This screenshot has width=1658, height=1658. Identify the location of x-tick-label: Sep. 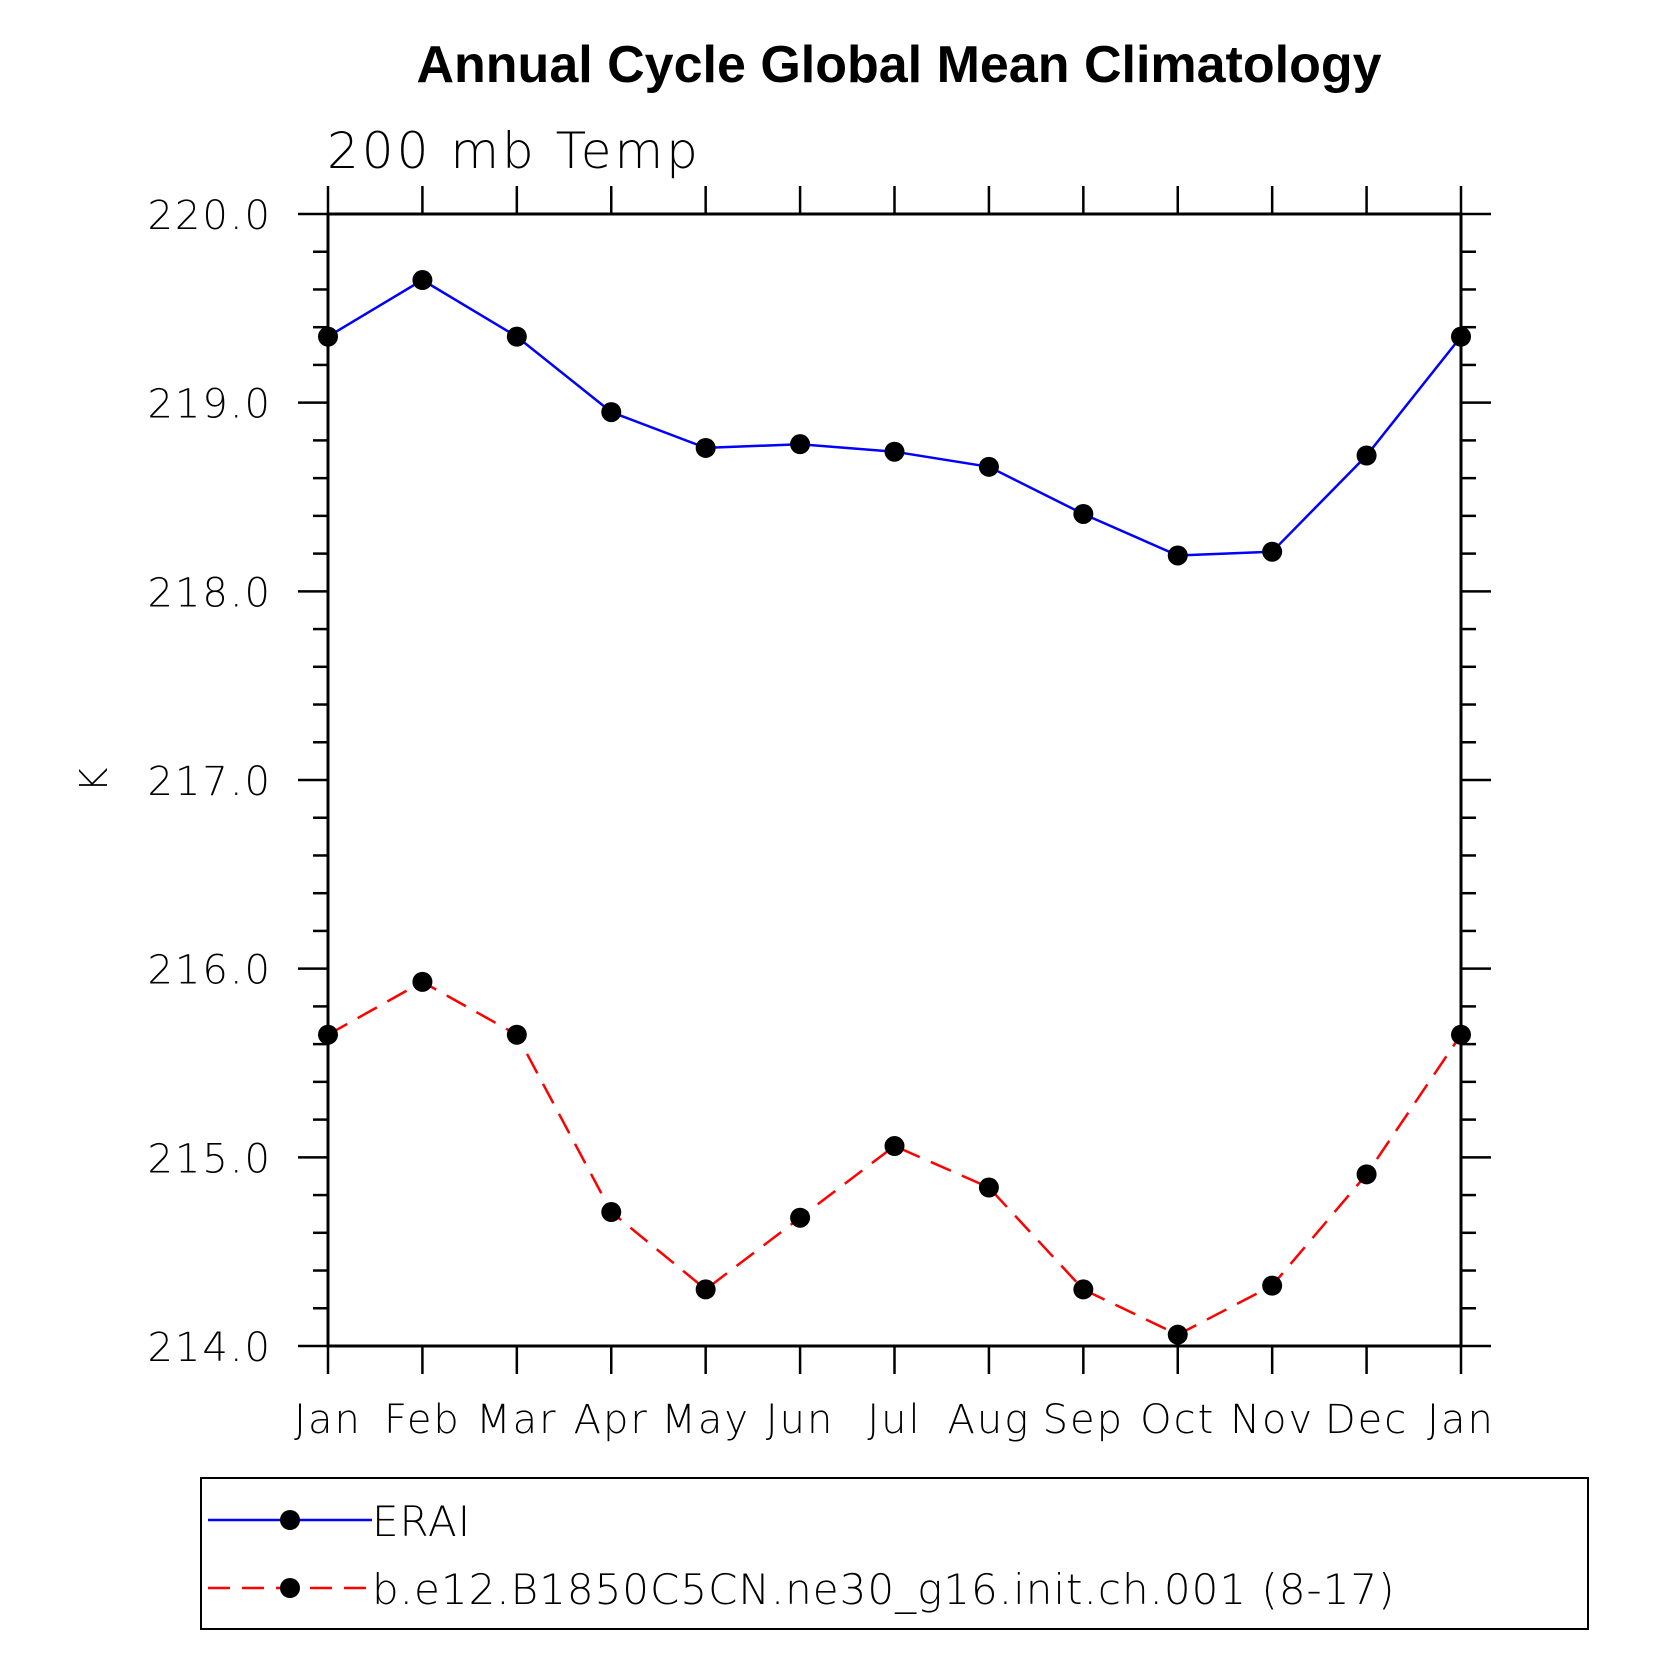
(1083, 1420).